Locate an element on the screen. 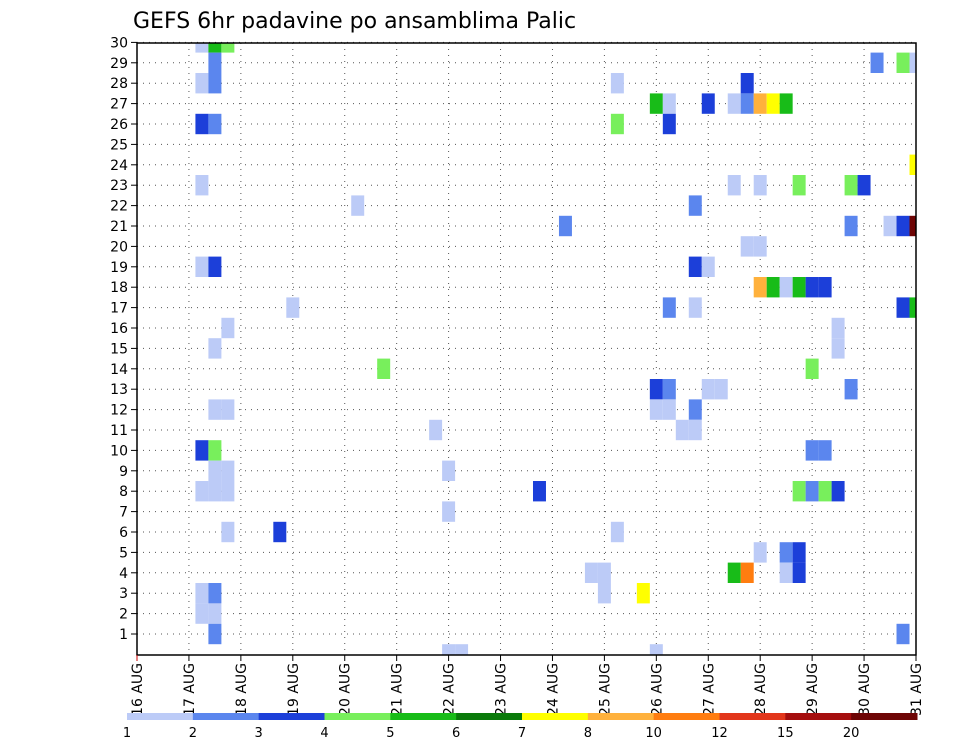  colorbar-label: 4 is located at coordinates (324, 733).